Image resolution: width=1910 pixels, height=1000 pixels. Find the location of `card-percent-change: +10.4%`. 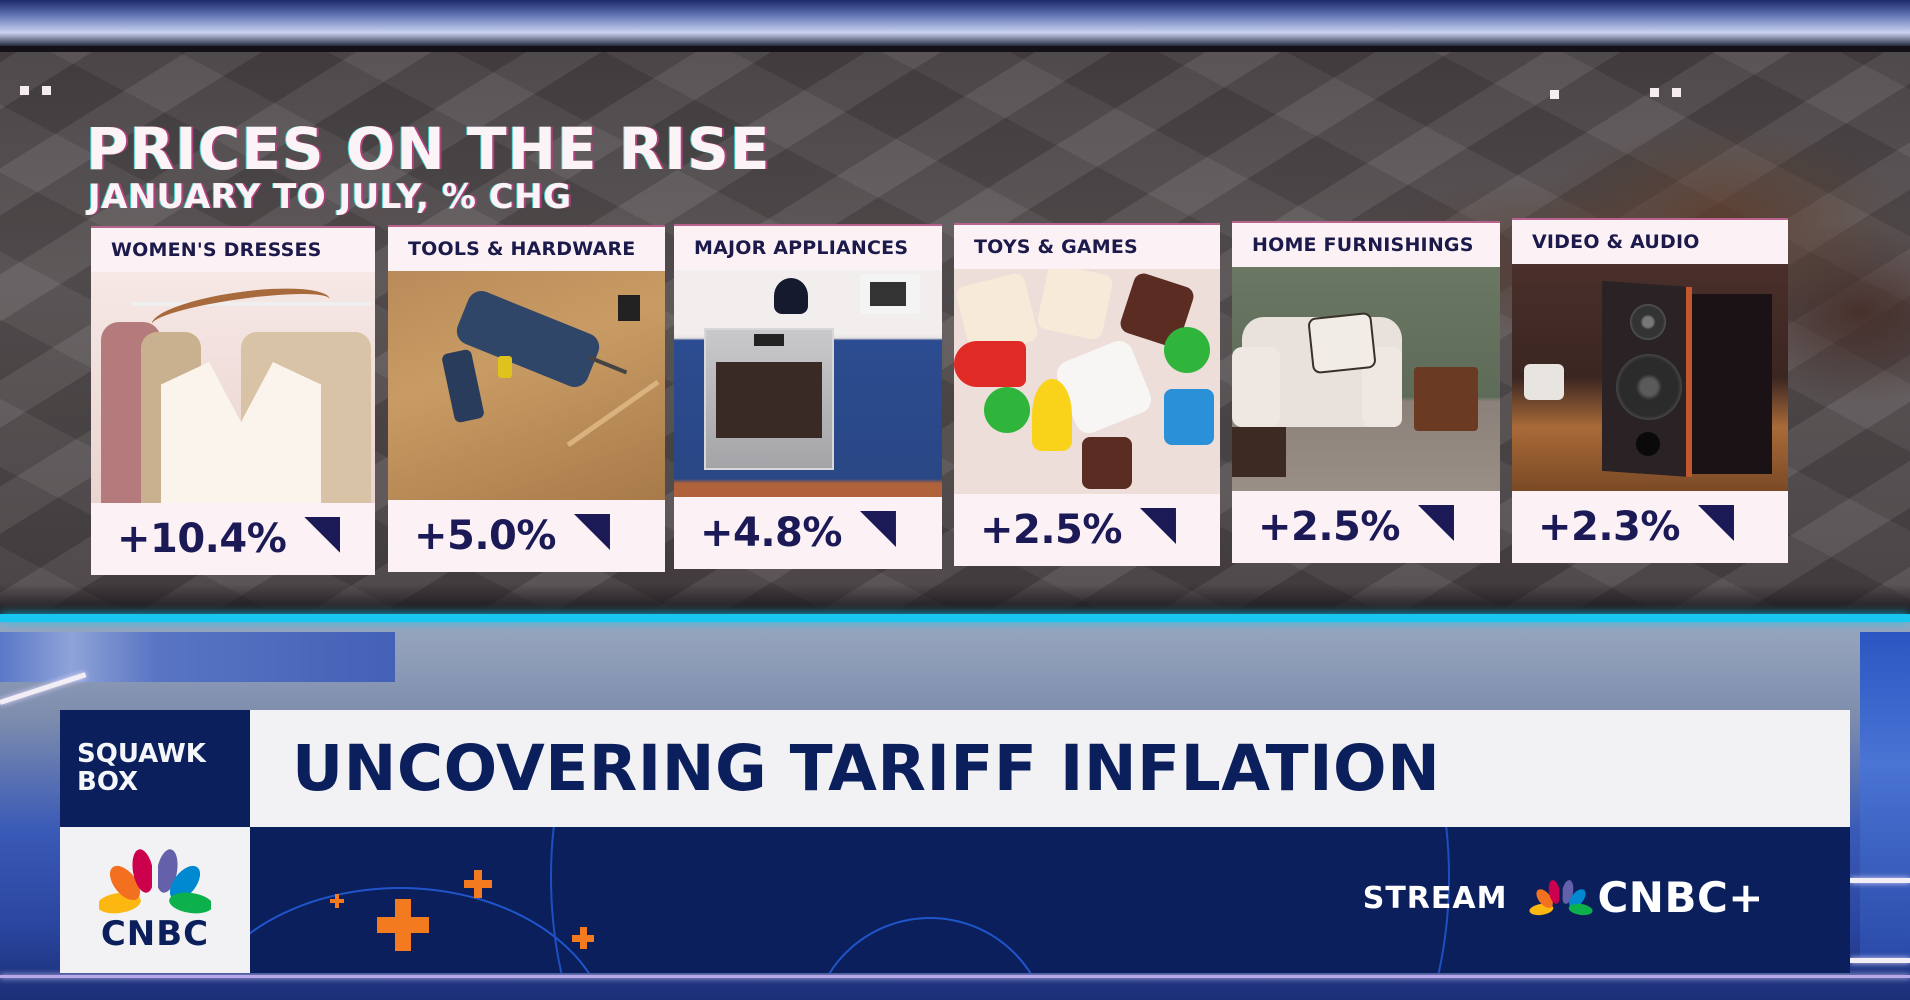

card-percent-change: +10.4% is located at coordinates (202, 539).